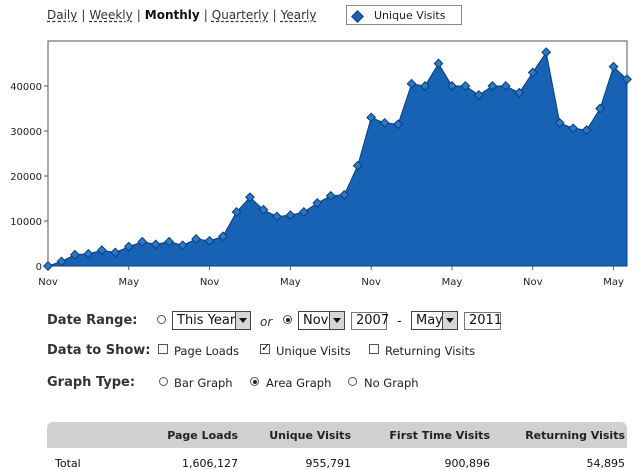 The width and height of the screenshot is (643, 470). What do you see at coordinates (287, 319) in the screenshot?
I see `custom-range-radio` at bounding box center [287, 319].